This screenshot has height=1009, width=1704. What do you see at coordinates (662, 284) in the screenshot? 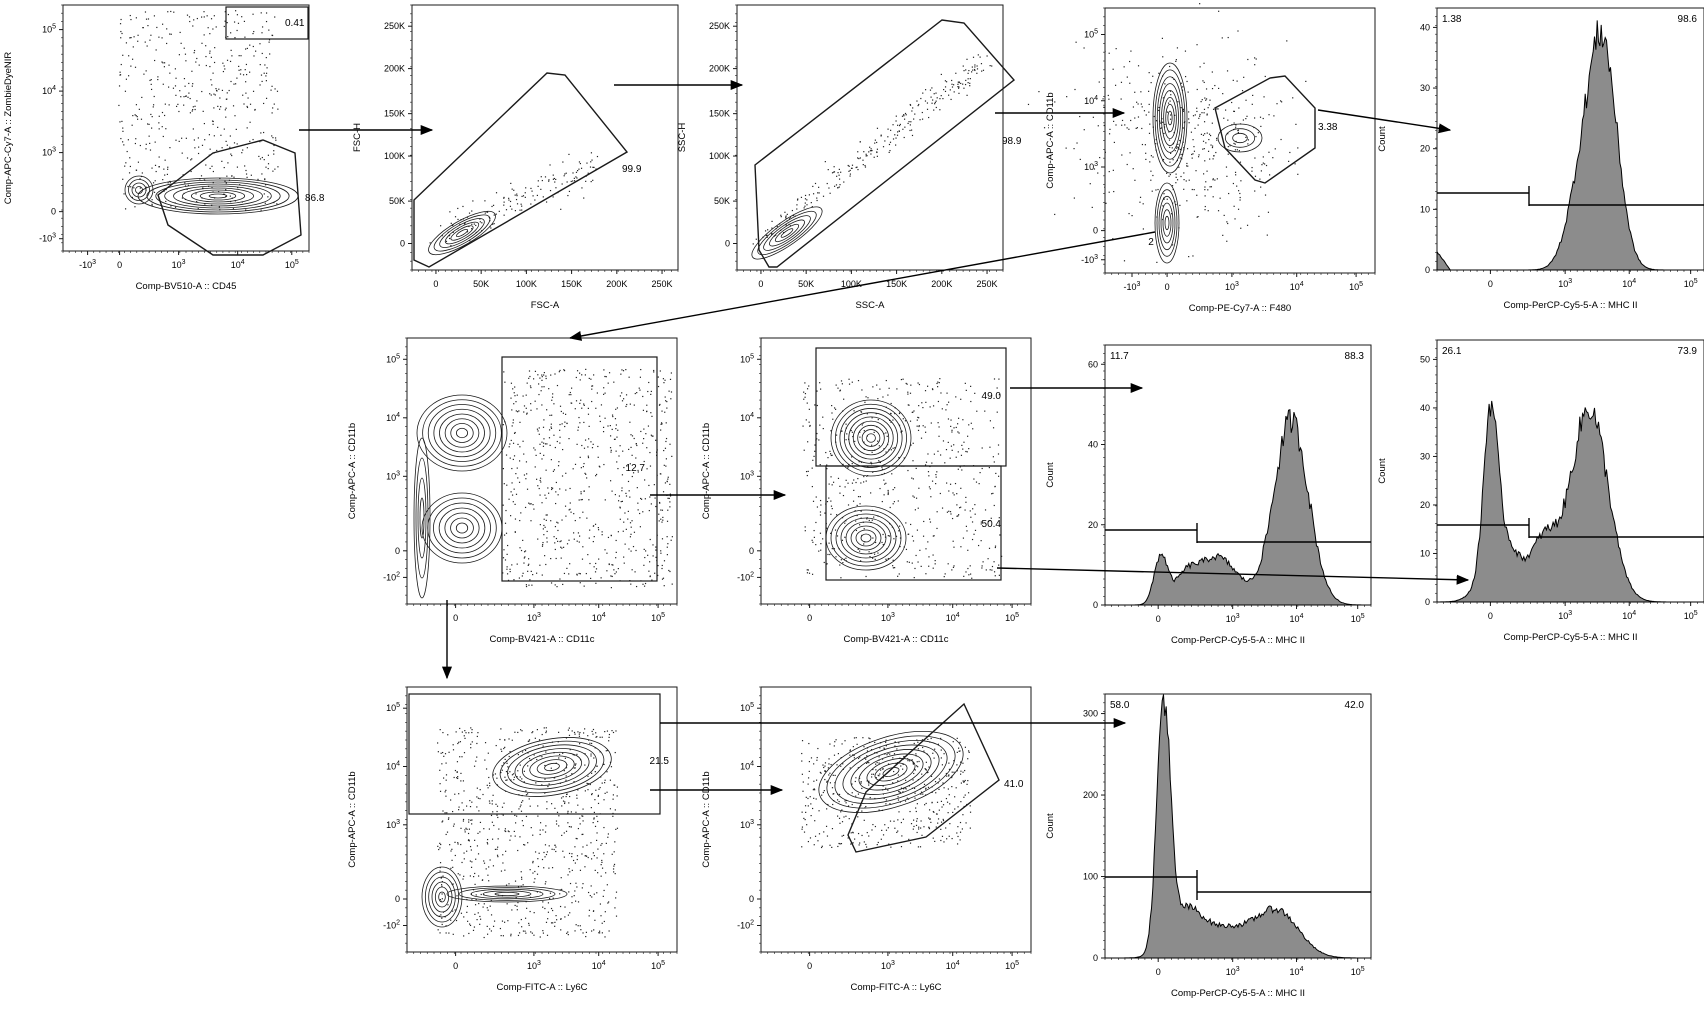
I see `x-tick-label: 250K` at bounding box center [662, 284].